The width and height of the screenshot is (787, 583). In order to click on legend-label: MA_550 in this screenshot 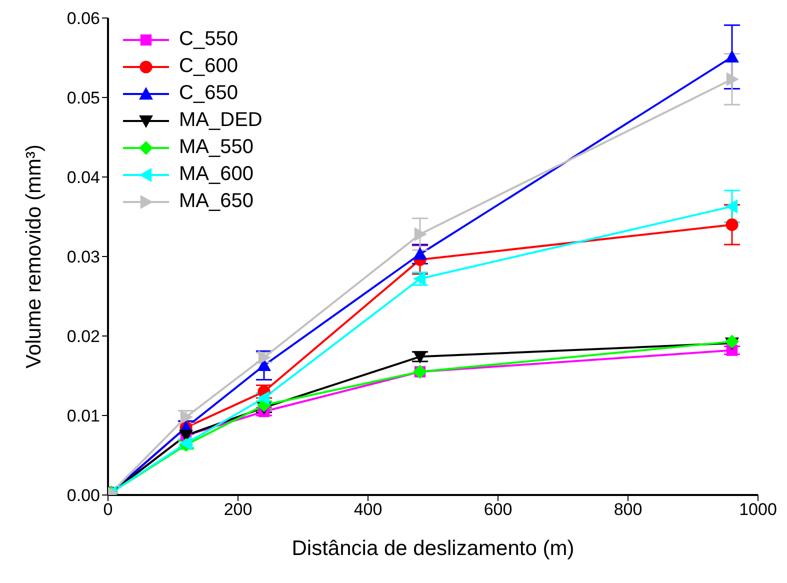, I will do `click(216, 147)`.